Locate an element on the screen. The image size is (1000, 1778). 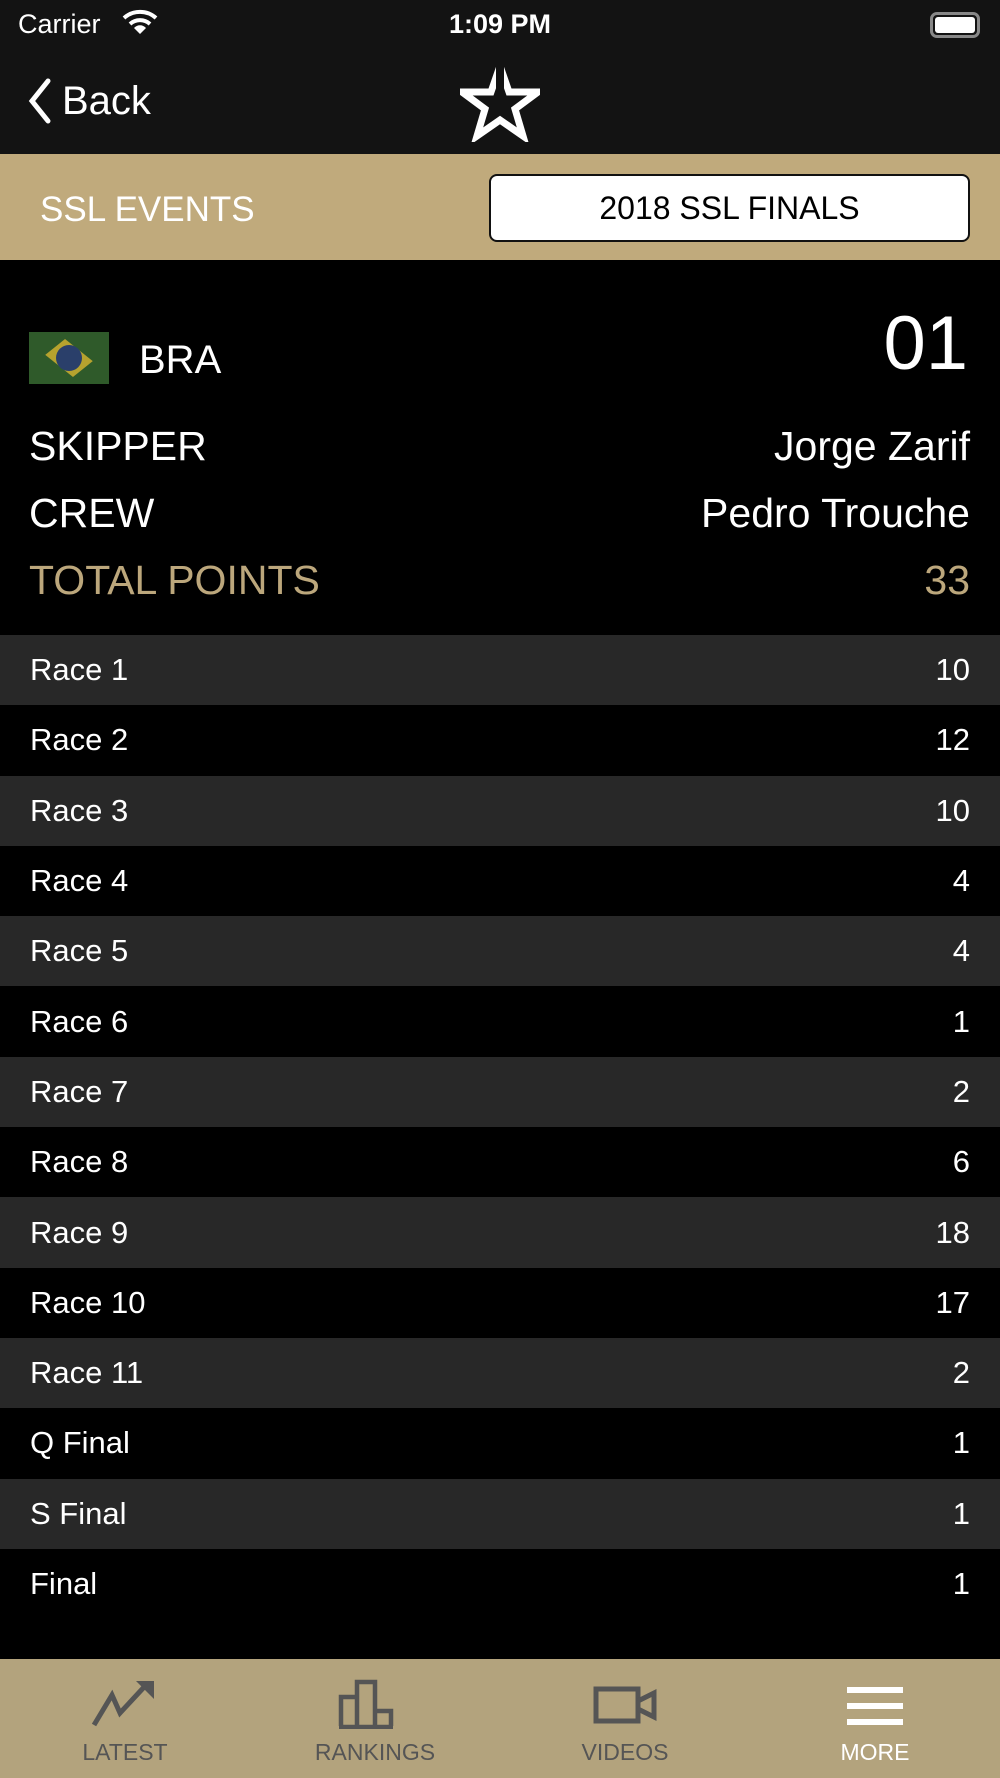
tab-latest: LATEST is located at coordinates (125, 1718).